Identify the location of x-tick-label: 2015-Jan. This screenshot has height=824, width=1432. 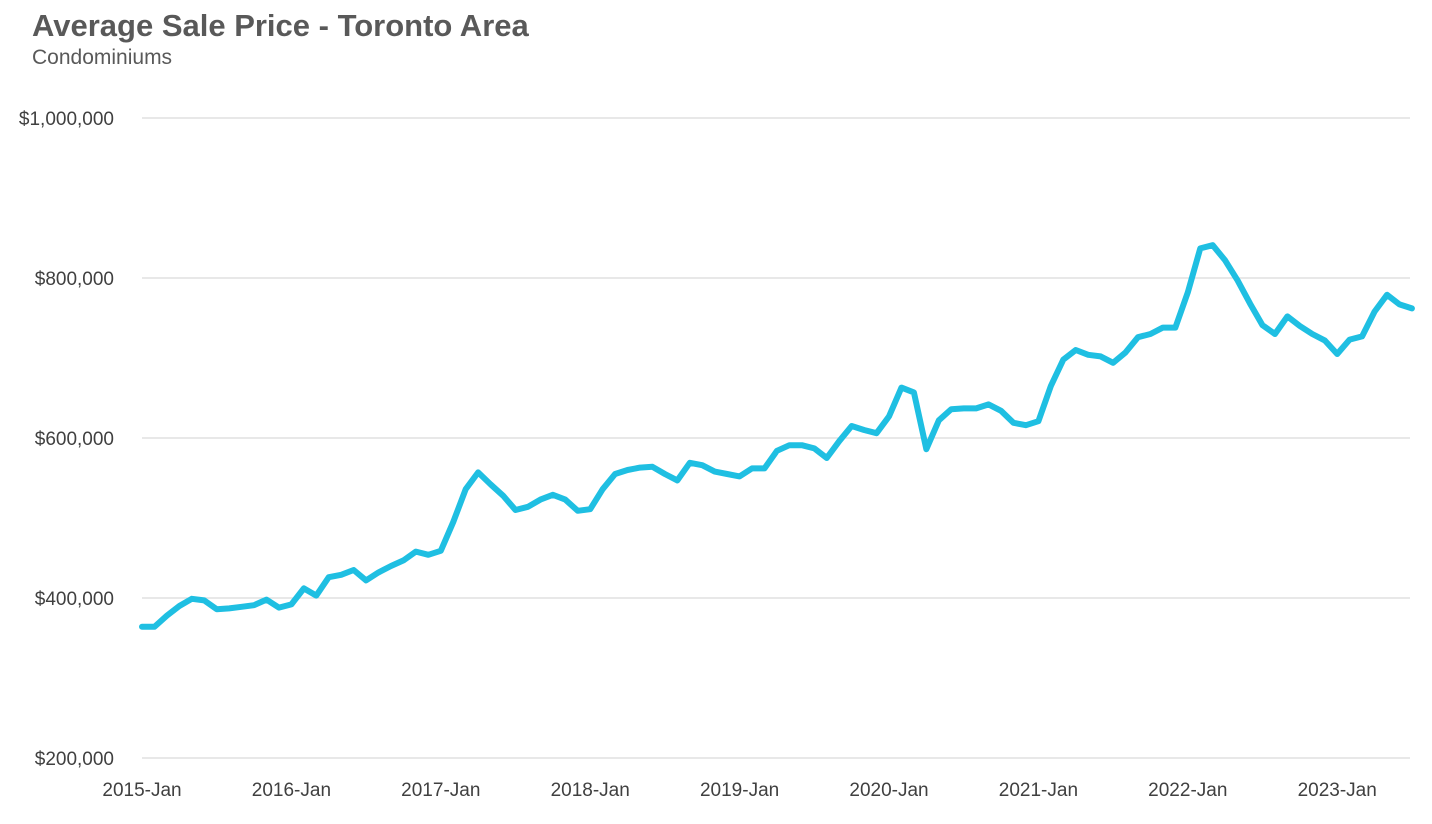
(141, 790).